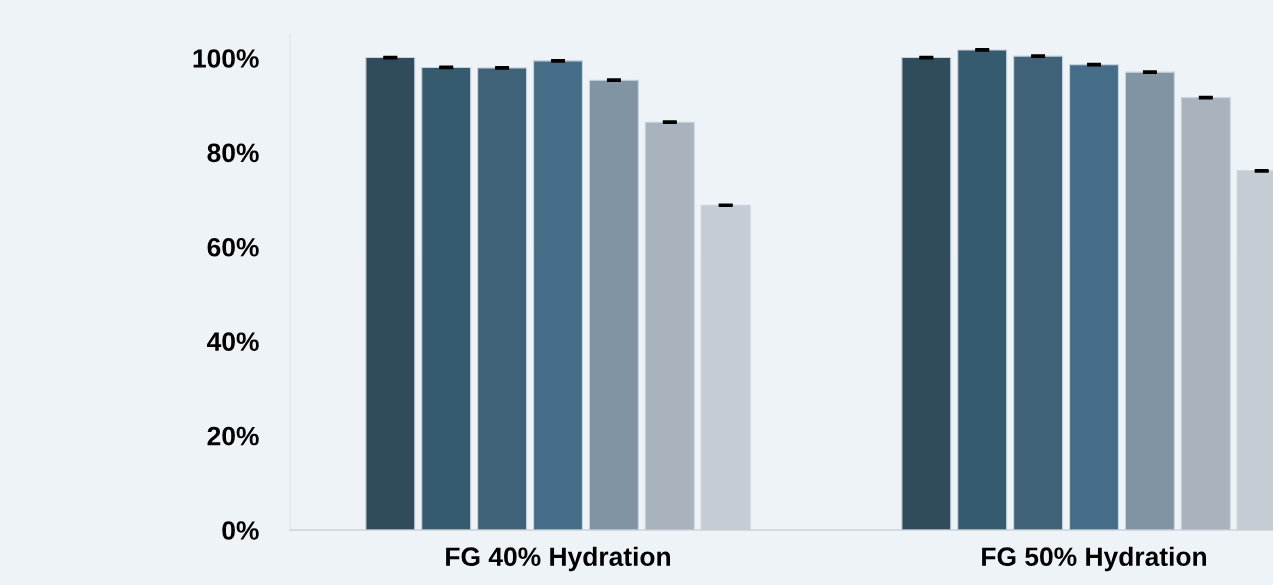 Image resolution: width=1273 pixels, height=585 pixels. Describe the element at coordinates (233, 342) in the screenshot. I see `y-tick-label: 40%` at that location.